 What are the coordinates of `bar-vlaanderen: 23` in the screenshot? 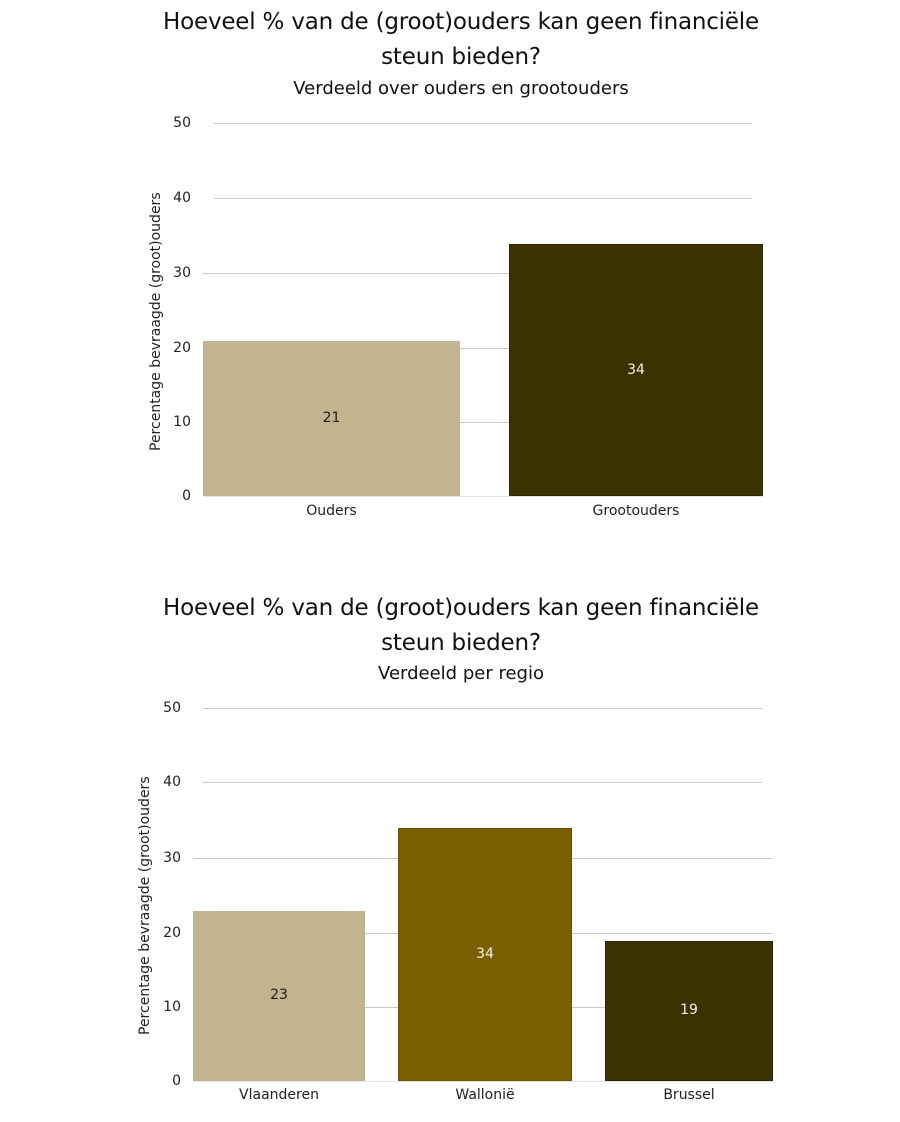 It's located at (279, 996).